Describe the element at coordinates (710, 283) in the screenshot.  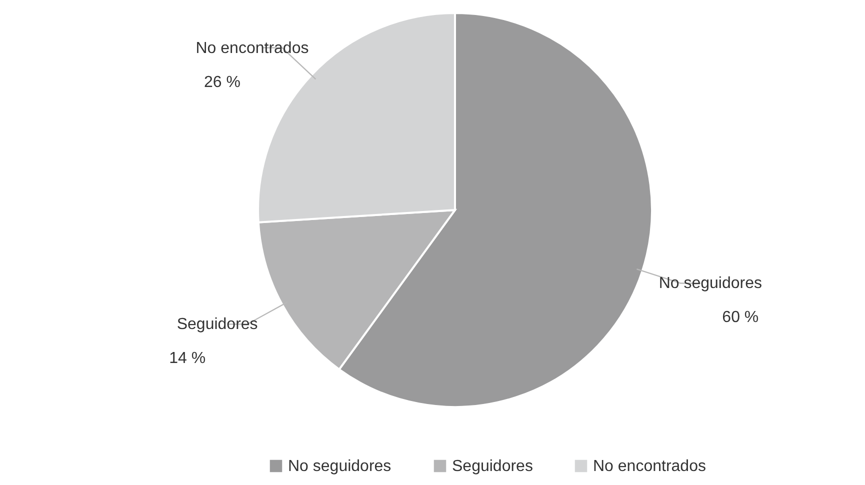
I see `slice-label: No seguidores` at that location.